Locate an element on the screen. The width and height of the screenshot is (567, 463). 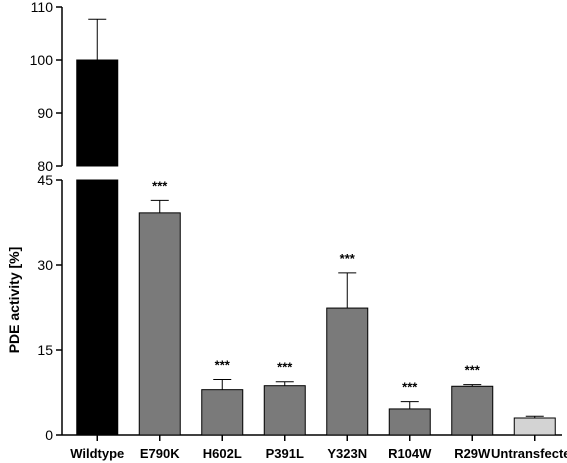
x-label-y323n: Y323N is located at coordinates (347, 453).